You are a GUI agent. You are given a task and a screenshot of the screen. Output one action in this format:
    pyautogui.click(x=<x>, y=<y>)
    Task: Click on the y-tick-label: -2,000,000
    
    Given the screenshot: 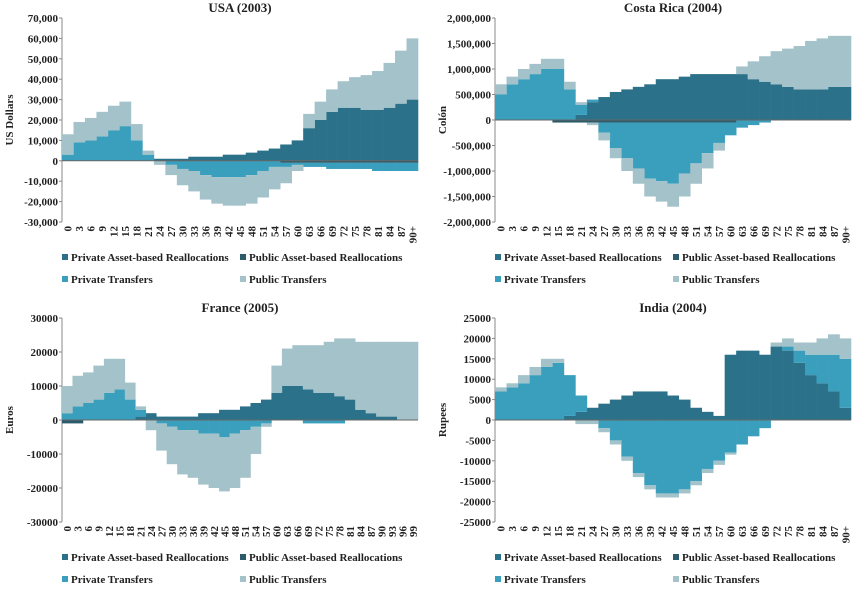 What is the action you would take?
    pyautogui.click(x=467, y=223)
    